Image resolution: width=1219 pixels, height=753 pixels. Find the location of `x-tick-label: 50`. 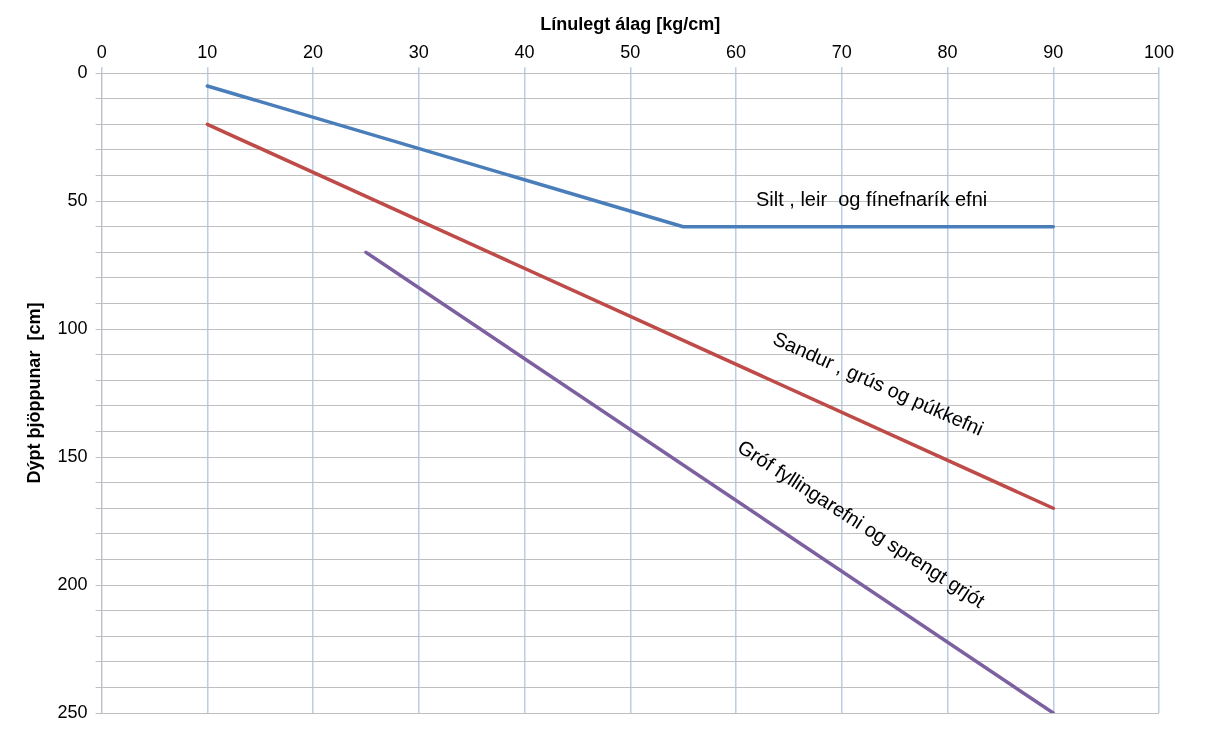

x-tick-label: 50 is located at coordinates (630, 52).